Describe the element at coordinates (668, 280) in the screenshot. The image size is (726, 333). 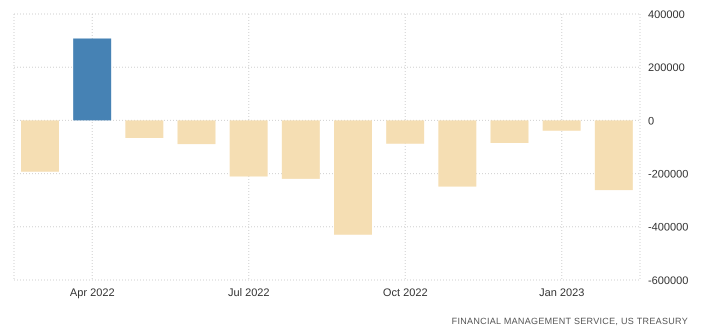
I see `y-tick-label: -600000` at that location.